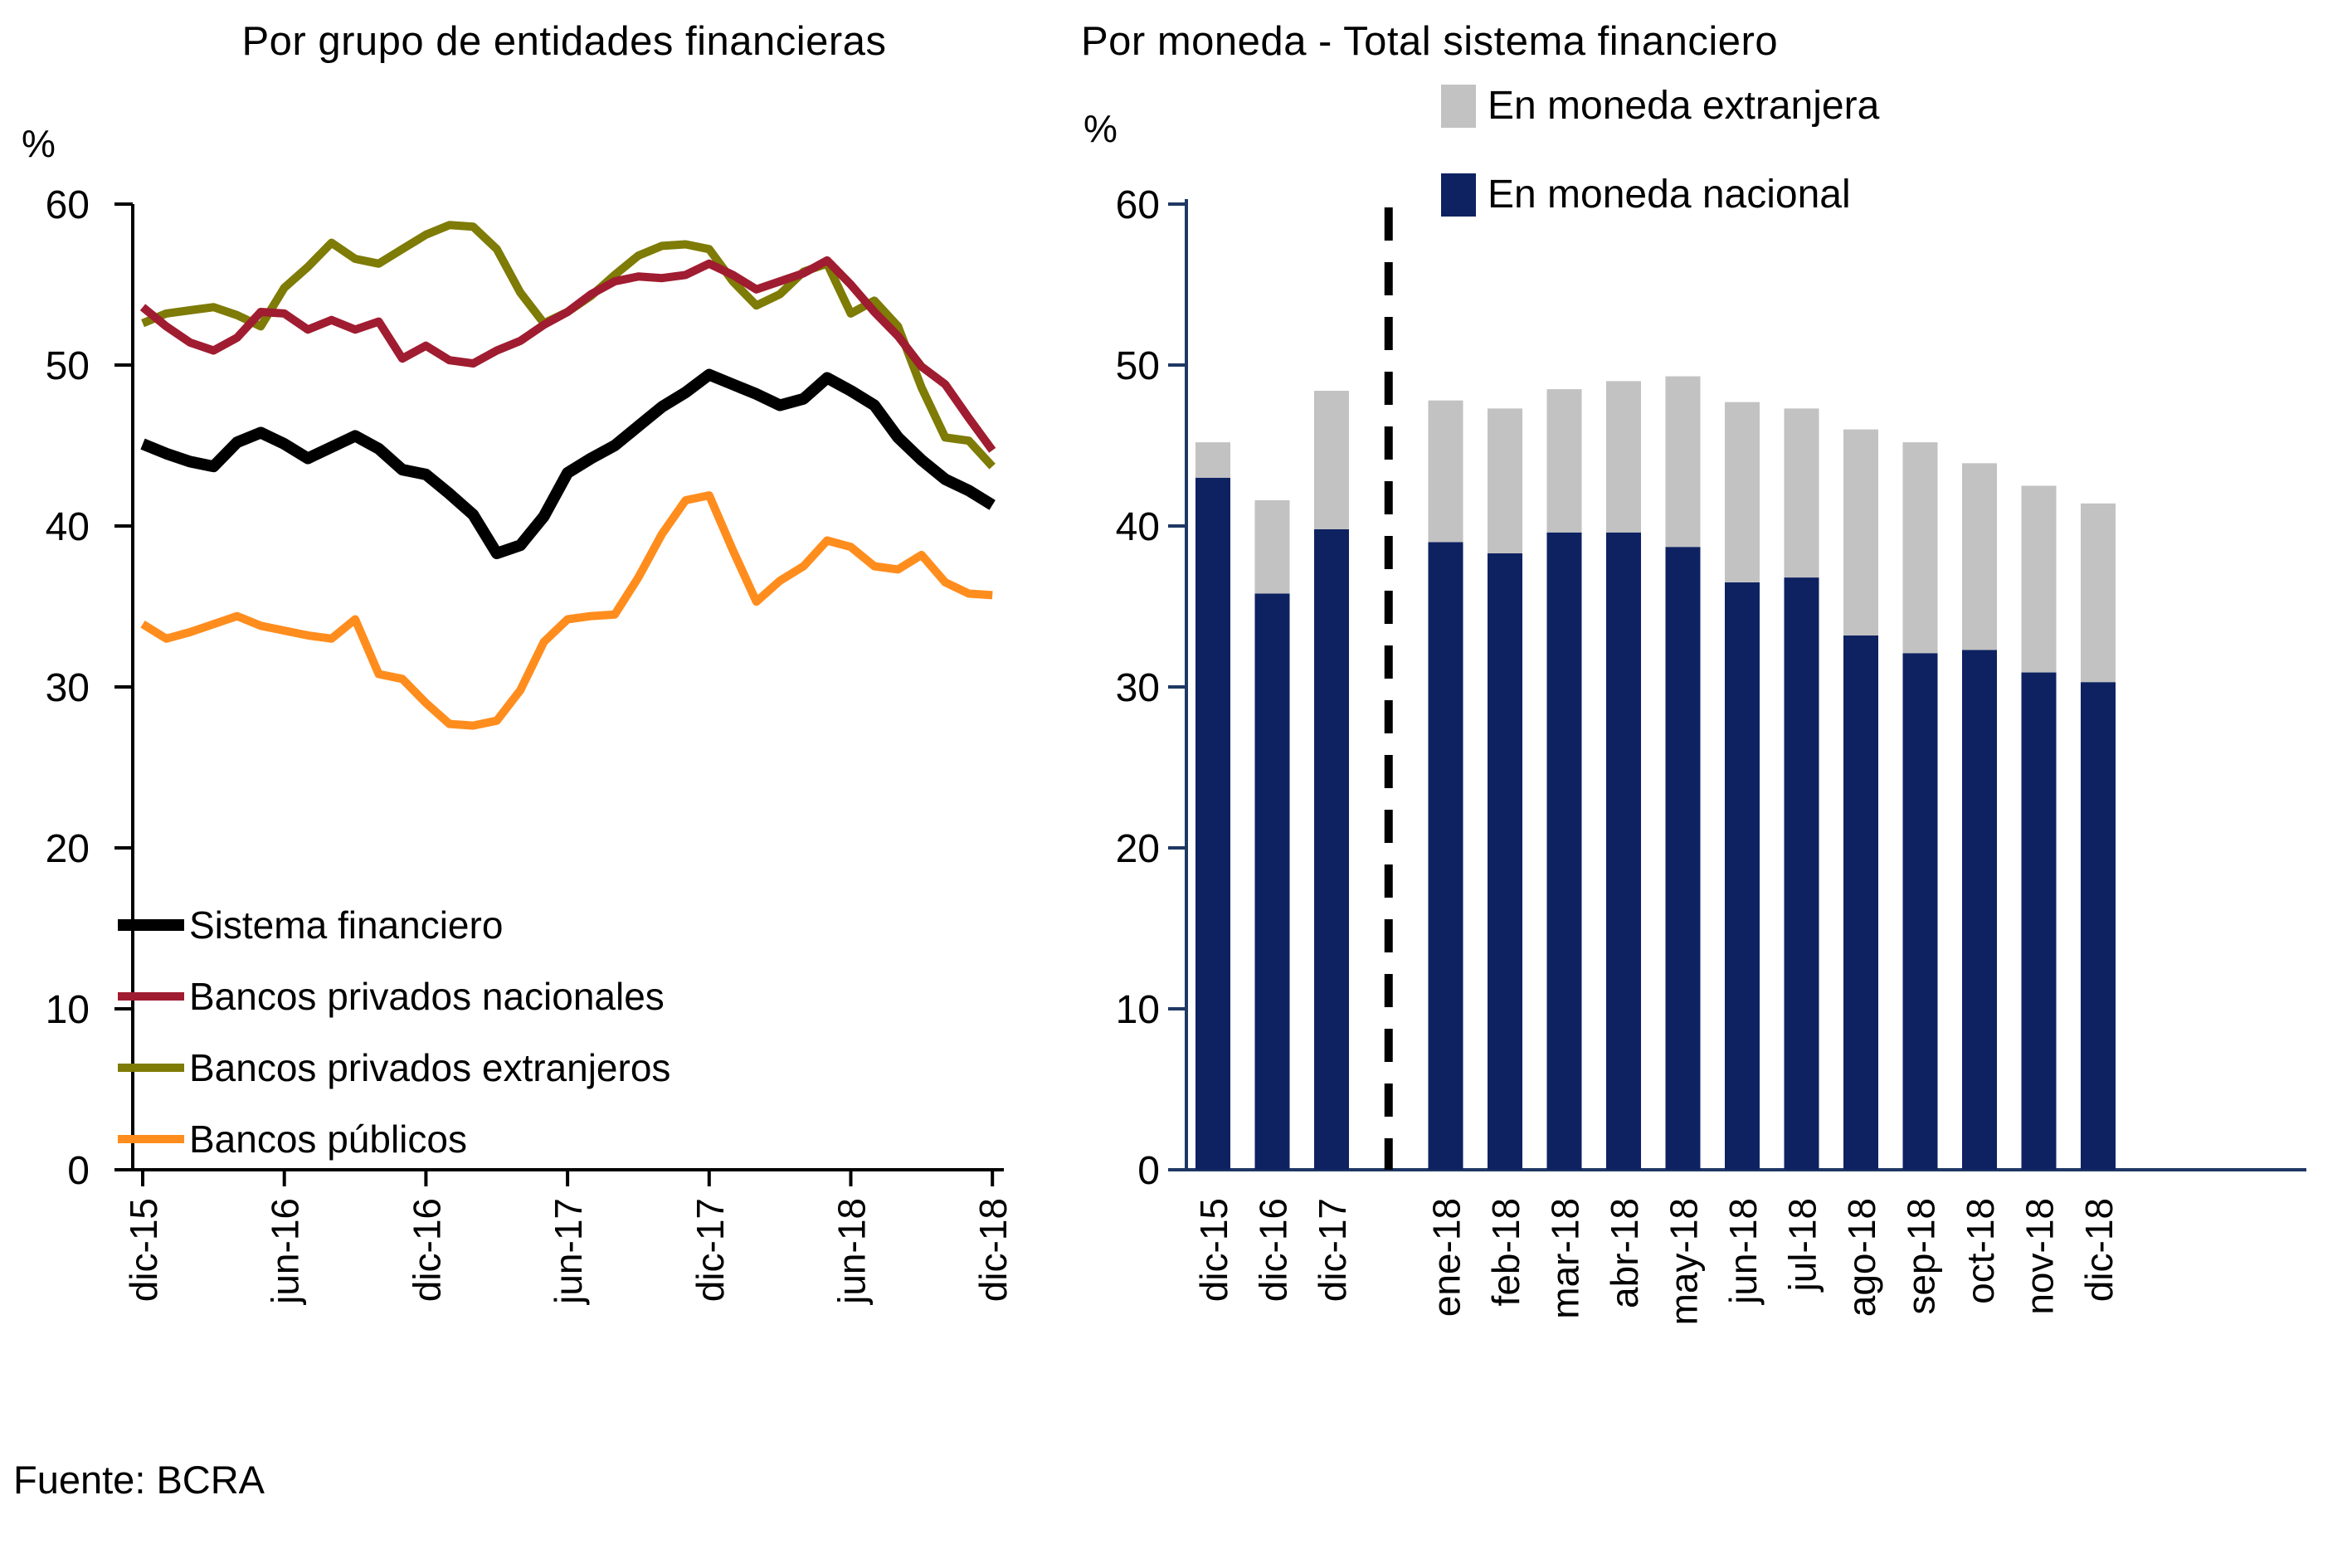  Describe the element at coordinates (151, 996) in the screenshot. I see `bancos-privados-nacionales-line-swatch` at that location.